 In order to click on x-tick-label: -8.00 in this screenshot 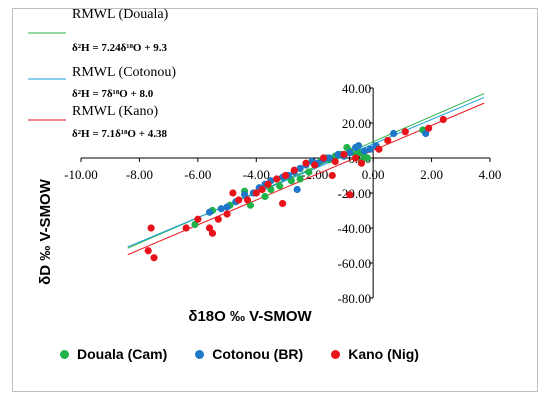, I will do `click(139, 174)`.